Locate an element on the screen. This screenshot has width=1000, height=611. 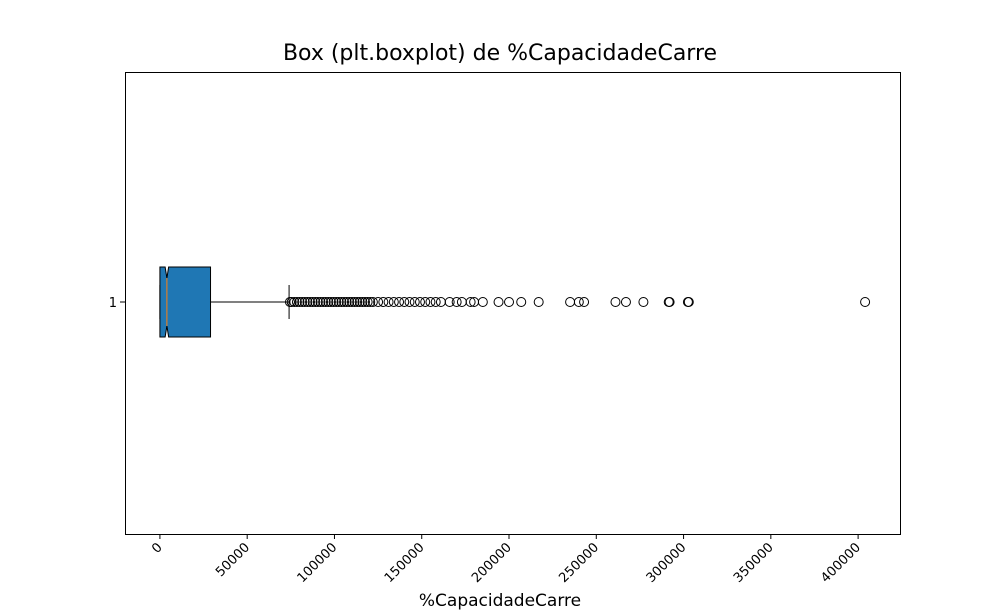
box-body is located at coordinates (185, 302).